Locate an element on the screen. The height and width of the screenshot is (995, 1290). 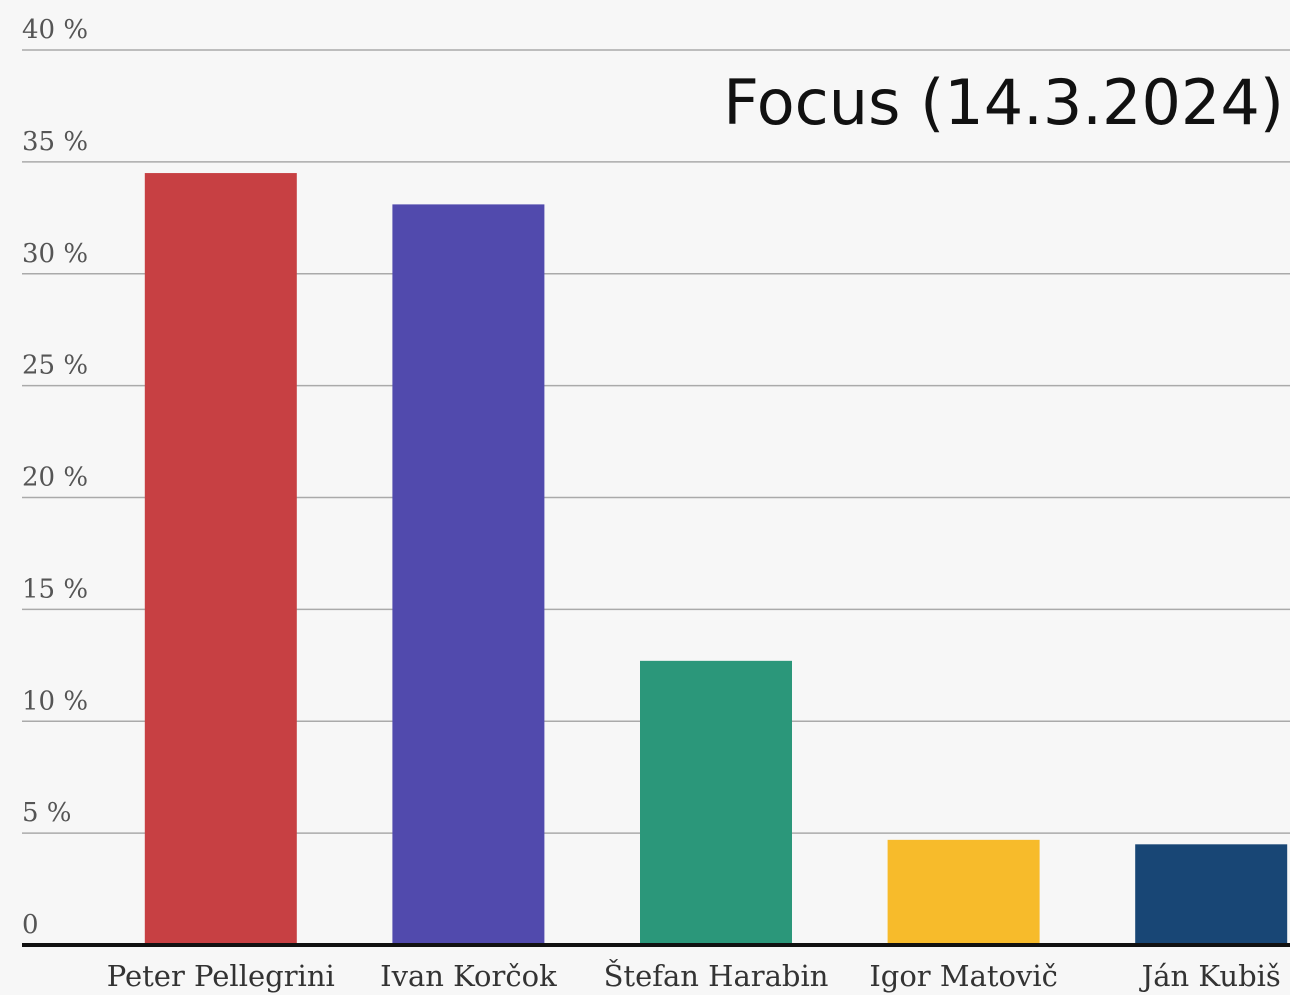
y-tick-label: 5 % is located at coordinates (47, 813).